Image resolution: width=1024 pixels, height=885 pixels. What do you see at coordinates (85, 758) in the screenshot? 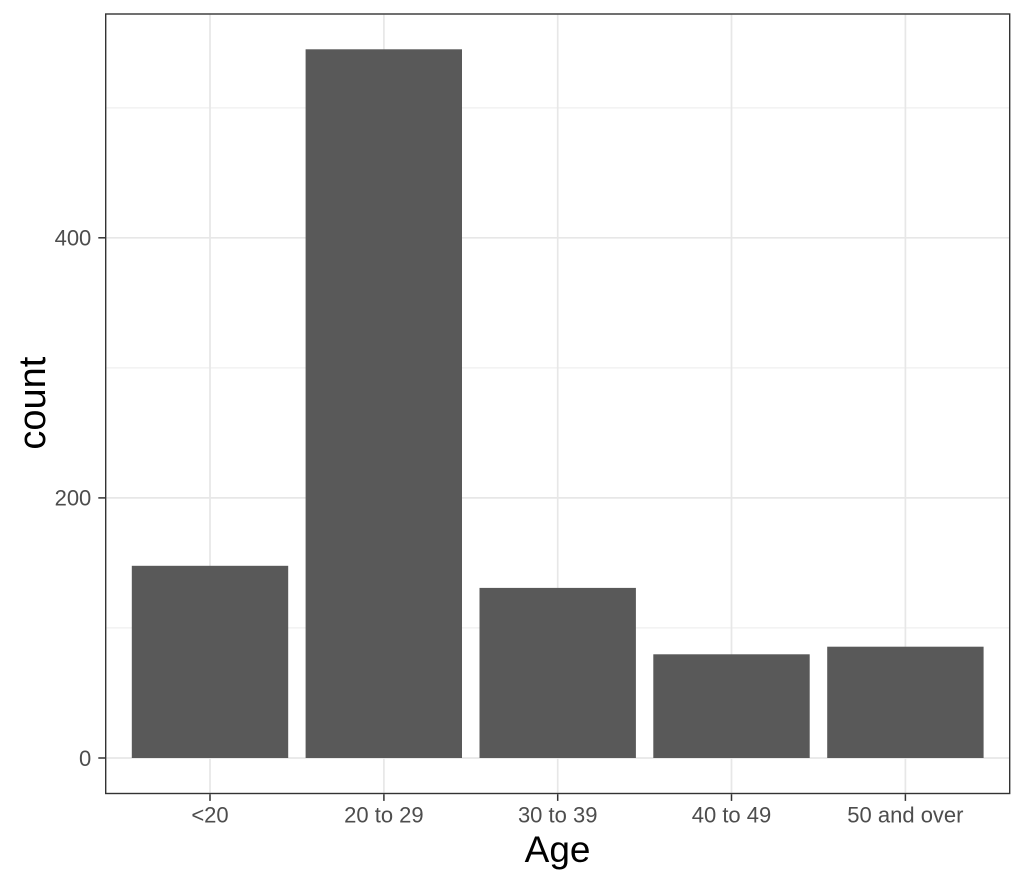
I see `svg-text: 0` at bounding box center [85, 758].